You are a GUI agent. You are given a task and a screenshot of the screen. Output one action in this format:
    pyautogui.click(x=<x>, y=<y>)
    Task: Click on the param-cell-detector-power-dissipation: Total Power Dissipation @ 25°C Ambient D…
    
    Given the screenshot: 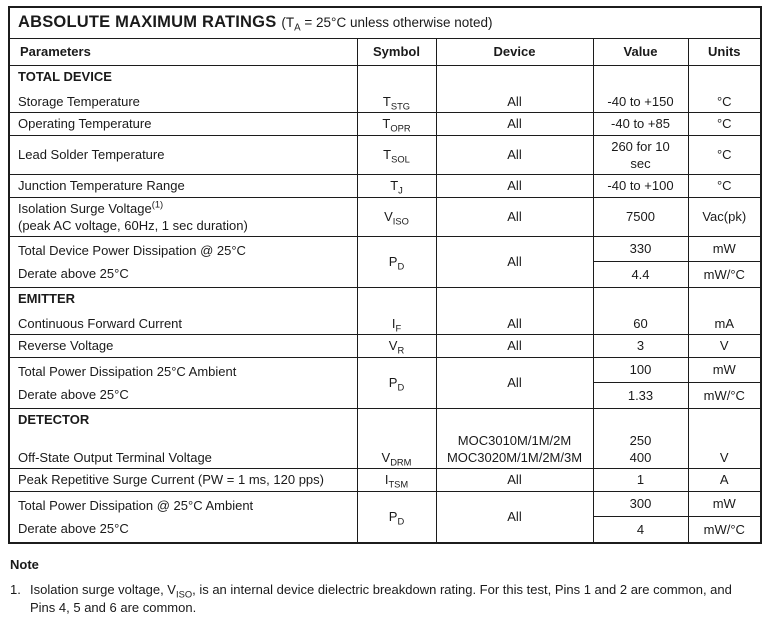 What is the action you would take?
    pyautogui.click(x=183, y=516)
    